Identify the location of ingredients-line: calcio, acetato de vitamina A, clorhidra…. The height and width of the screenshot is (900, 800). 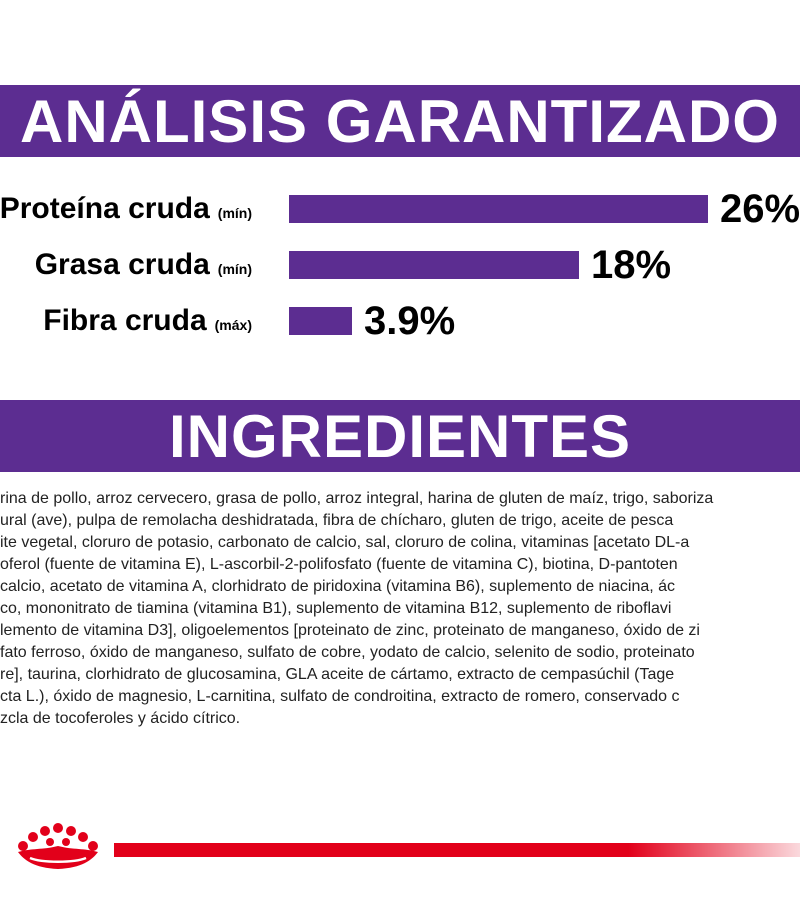
(338, 586).